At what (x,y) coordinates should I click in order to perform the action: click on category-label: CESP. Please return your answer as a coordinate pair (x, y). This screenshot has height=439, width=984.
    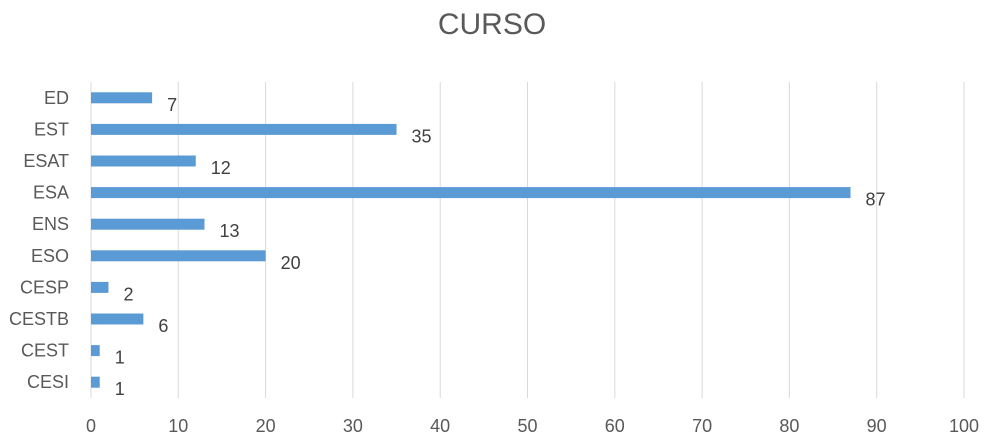
    Looking at the image, I should click on (44, 287).